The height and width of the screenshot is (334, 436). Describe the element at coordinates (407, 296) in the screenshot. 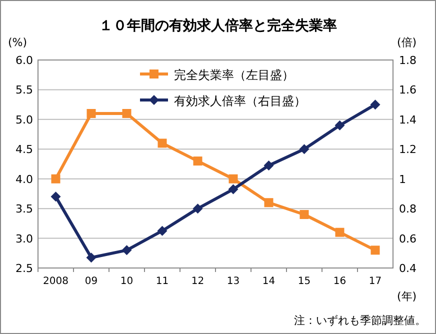

I see `x-axis-title: (年)` at that location.